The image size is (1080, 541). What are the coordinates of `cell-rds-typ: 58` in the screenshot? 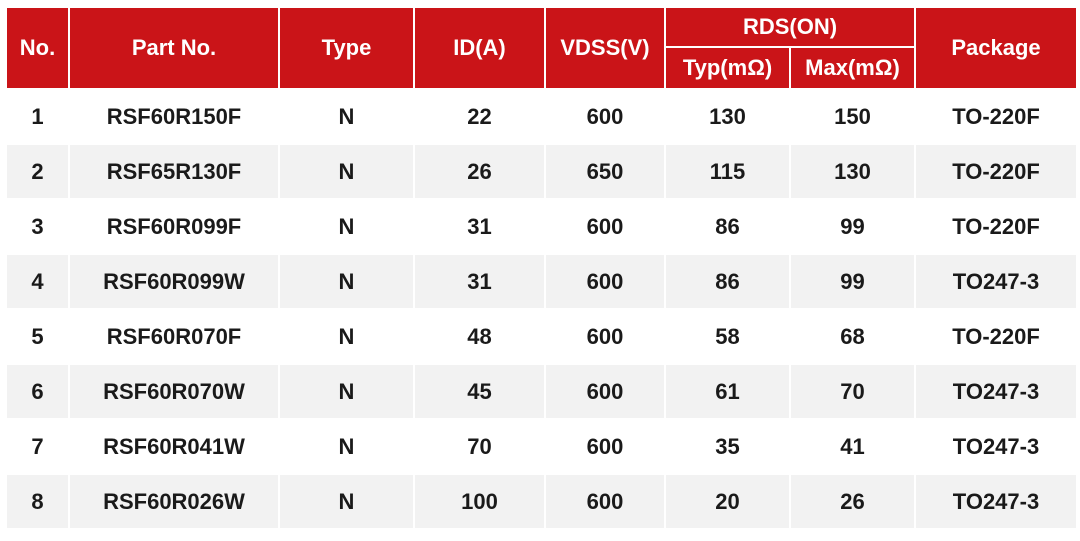 It's located at (727, 336).